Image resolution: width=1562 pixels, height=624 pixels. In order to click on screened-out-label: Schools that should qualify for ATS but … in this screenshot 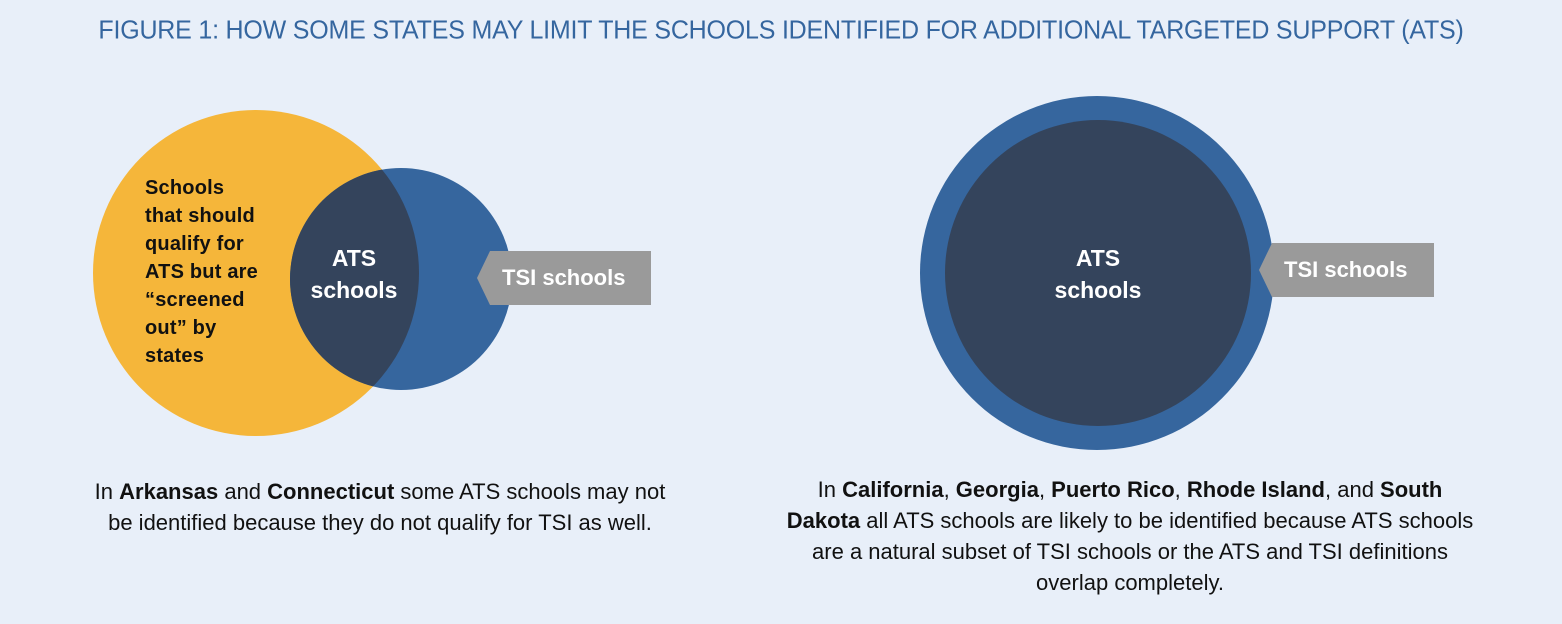, I will do `click(201, 272)`.